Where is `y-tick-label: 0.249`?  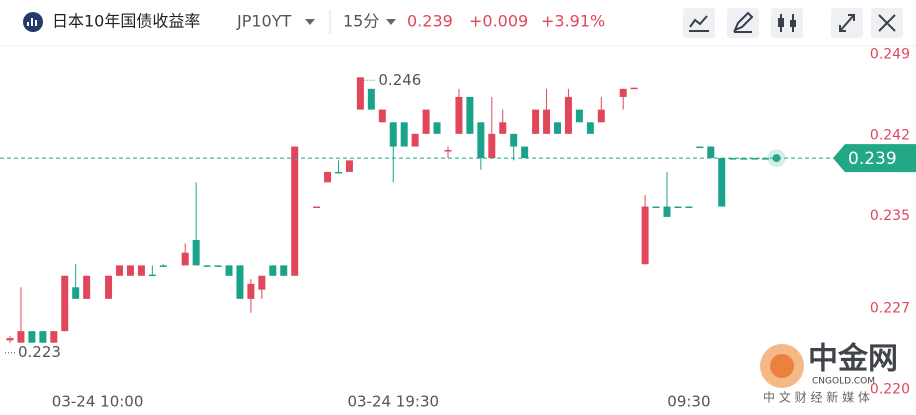 y-tick-label: 0.249 is located at coordinates (890, 55).